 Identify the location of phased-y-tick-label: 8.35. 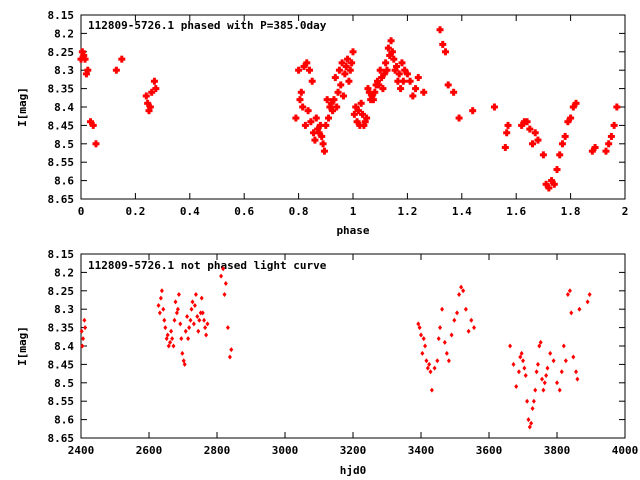
(61, 89).